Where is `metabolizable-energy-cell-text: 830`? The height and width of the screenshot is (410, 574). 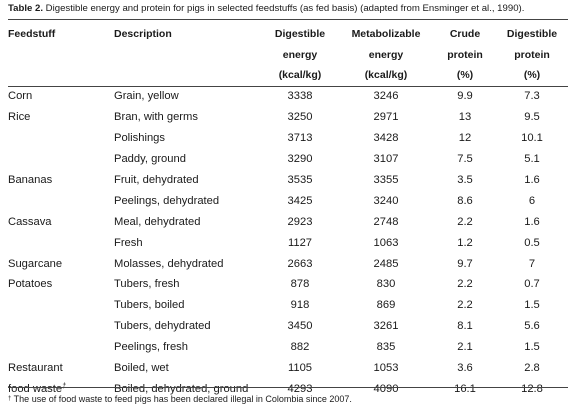
metabolizable-energy-cell-text: 830 is located at coordinates (386, 284).